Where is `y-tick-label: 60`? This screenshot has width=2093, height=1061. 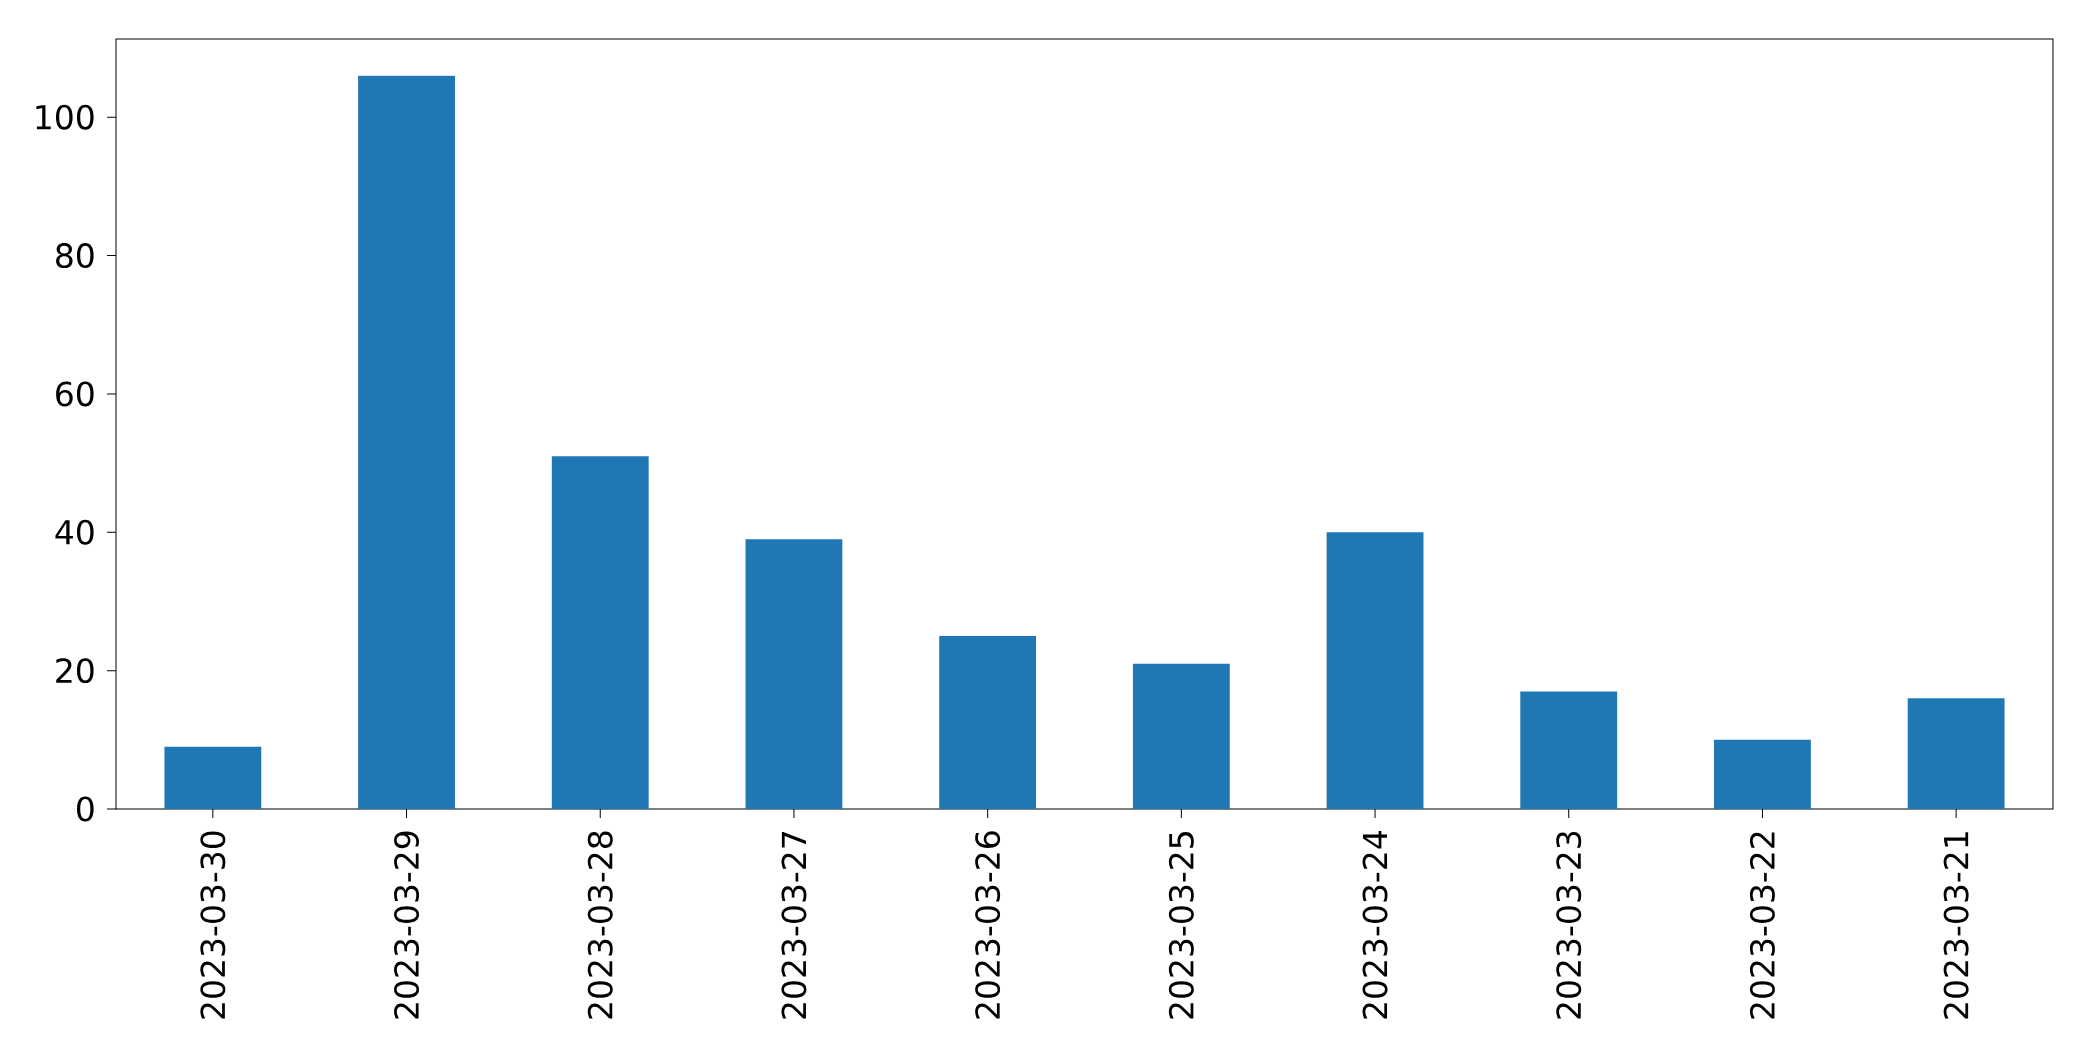
y-tick-label: 60 is located at coordinates (75, 394).